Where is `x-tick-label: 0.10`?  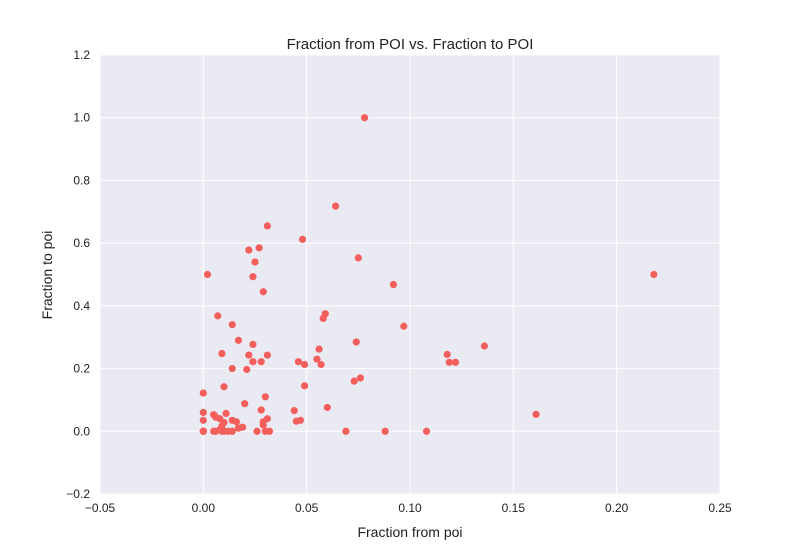
x-tick-label: 0.10 is located at coordinates (410, 508).